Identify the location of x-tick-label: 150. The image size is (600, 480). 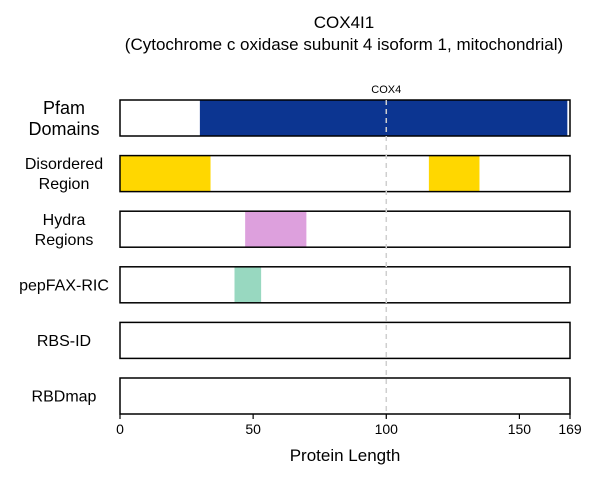
(520, 429).